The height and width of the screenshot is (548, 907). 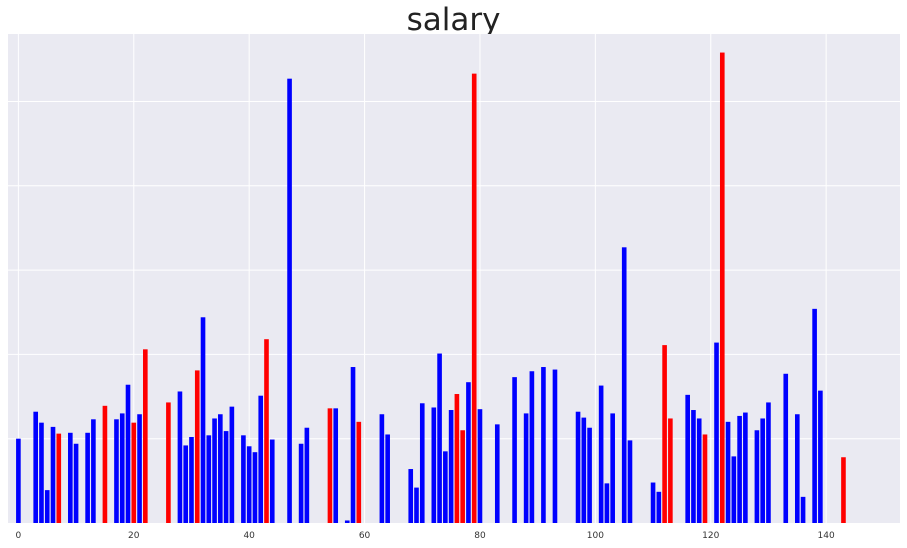 I want to click on x-tick-label: 0, so click(x=19, y=536).